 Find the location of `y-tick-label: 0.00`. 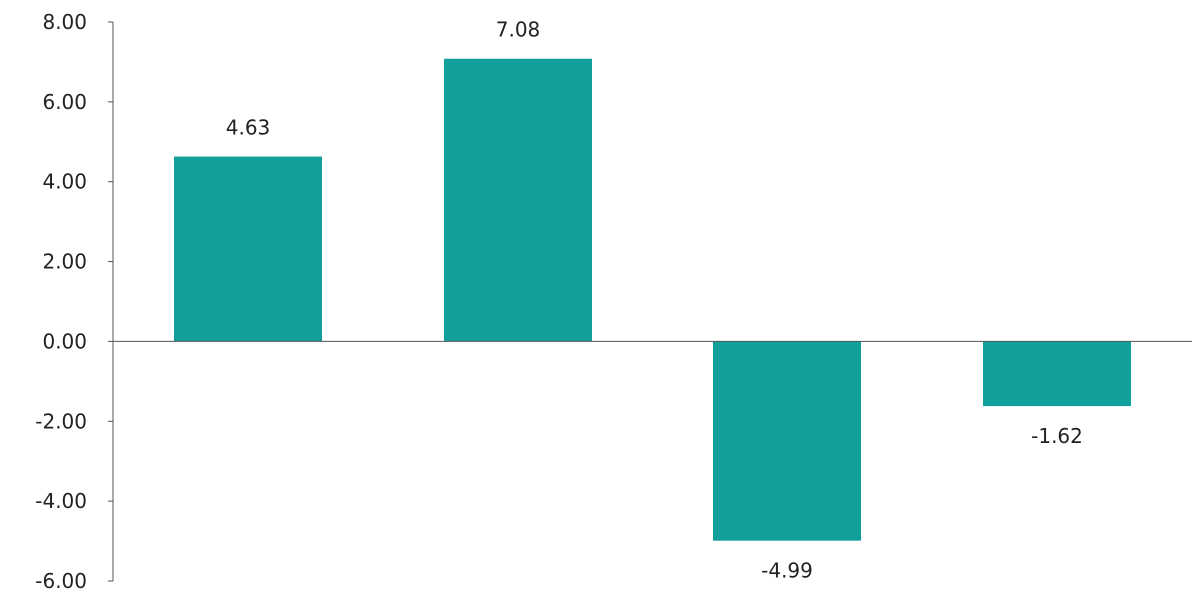

y-tick-label: 0.00 is located at coordinates (64, 341).